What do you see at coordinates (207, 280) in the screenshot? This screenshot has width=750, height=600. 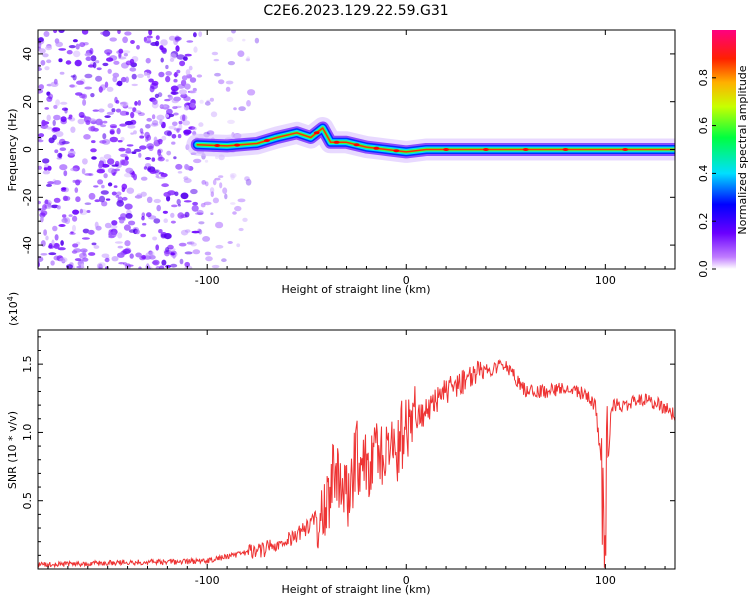 I see `x-tick-label: -100` at bounding box center [207, 280].